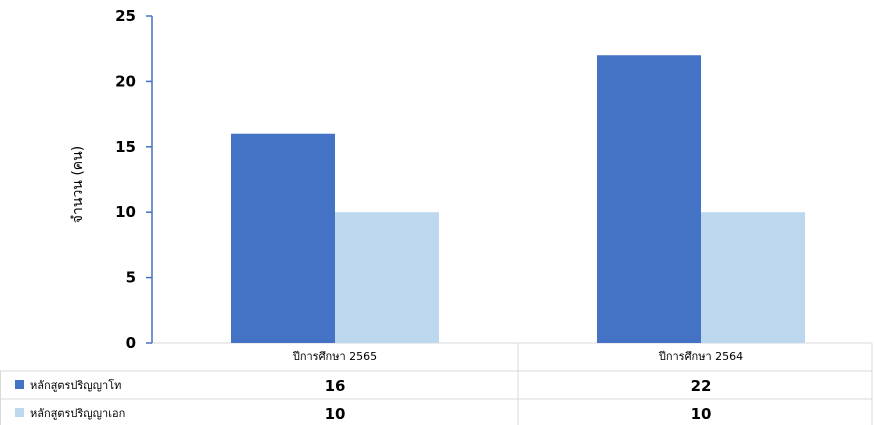 Image resolution: width=874 pixels, height=425 pixels. I want to click on y-axis, so click(149, 179).